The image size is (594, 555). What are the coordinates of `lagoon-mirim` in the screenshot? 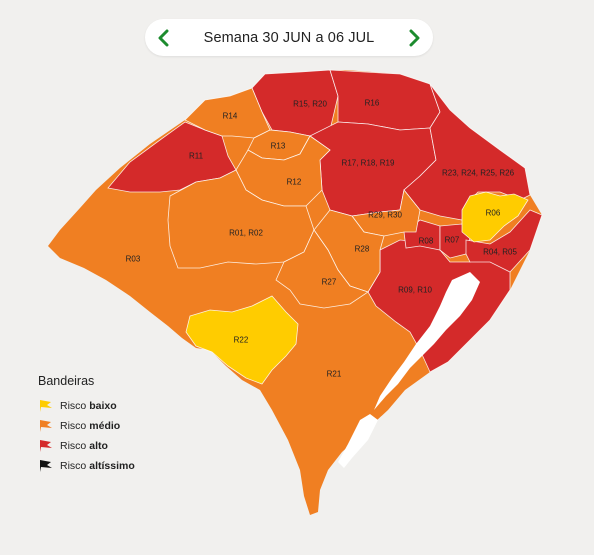 It's located at (358, 441).